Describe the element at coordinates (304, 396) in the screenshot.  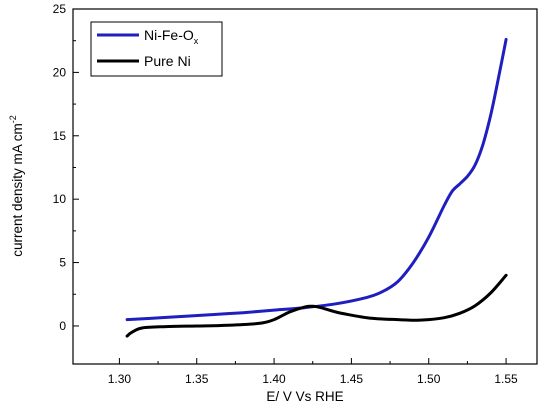
I see `x-axis-title: E/ V Vs RHE` at that location.